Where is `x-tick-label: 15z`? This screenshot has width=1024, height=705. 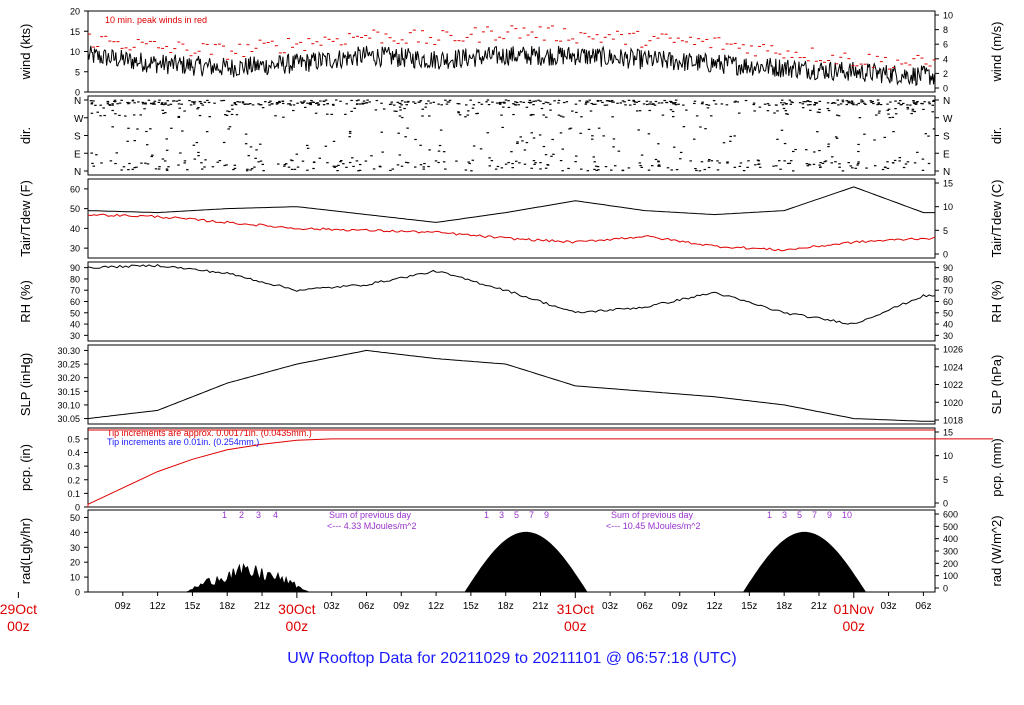 x-tick-label: 15z is located at coordinates (471, 606).